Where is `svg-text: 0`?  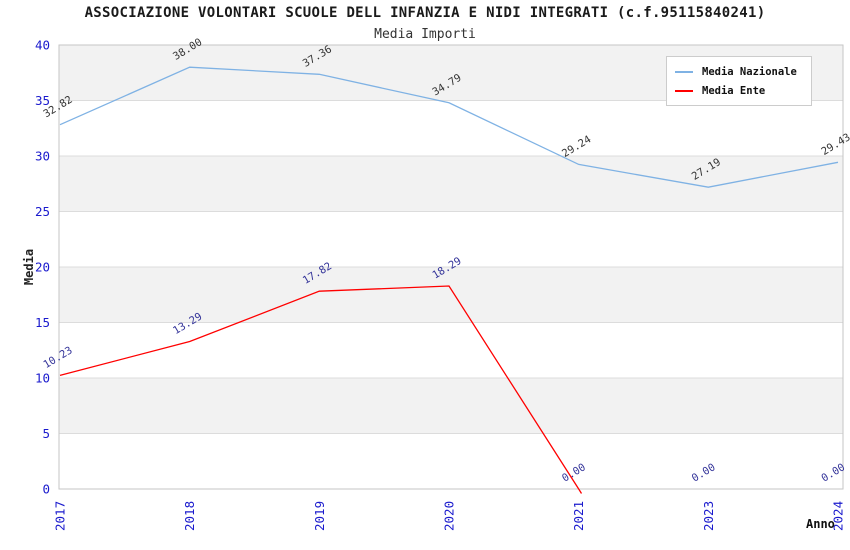 svg-text: 0 is located at coordinates (46, 489).